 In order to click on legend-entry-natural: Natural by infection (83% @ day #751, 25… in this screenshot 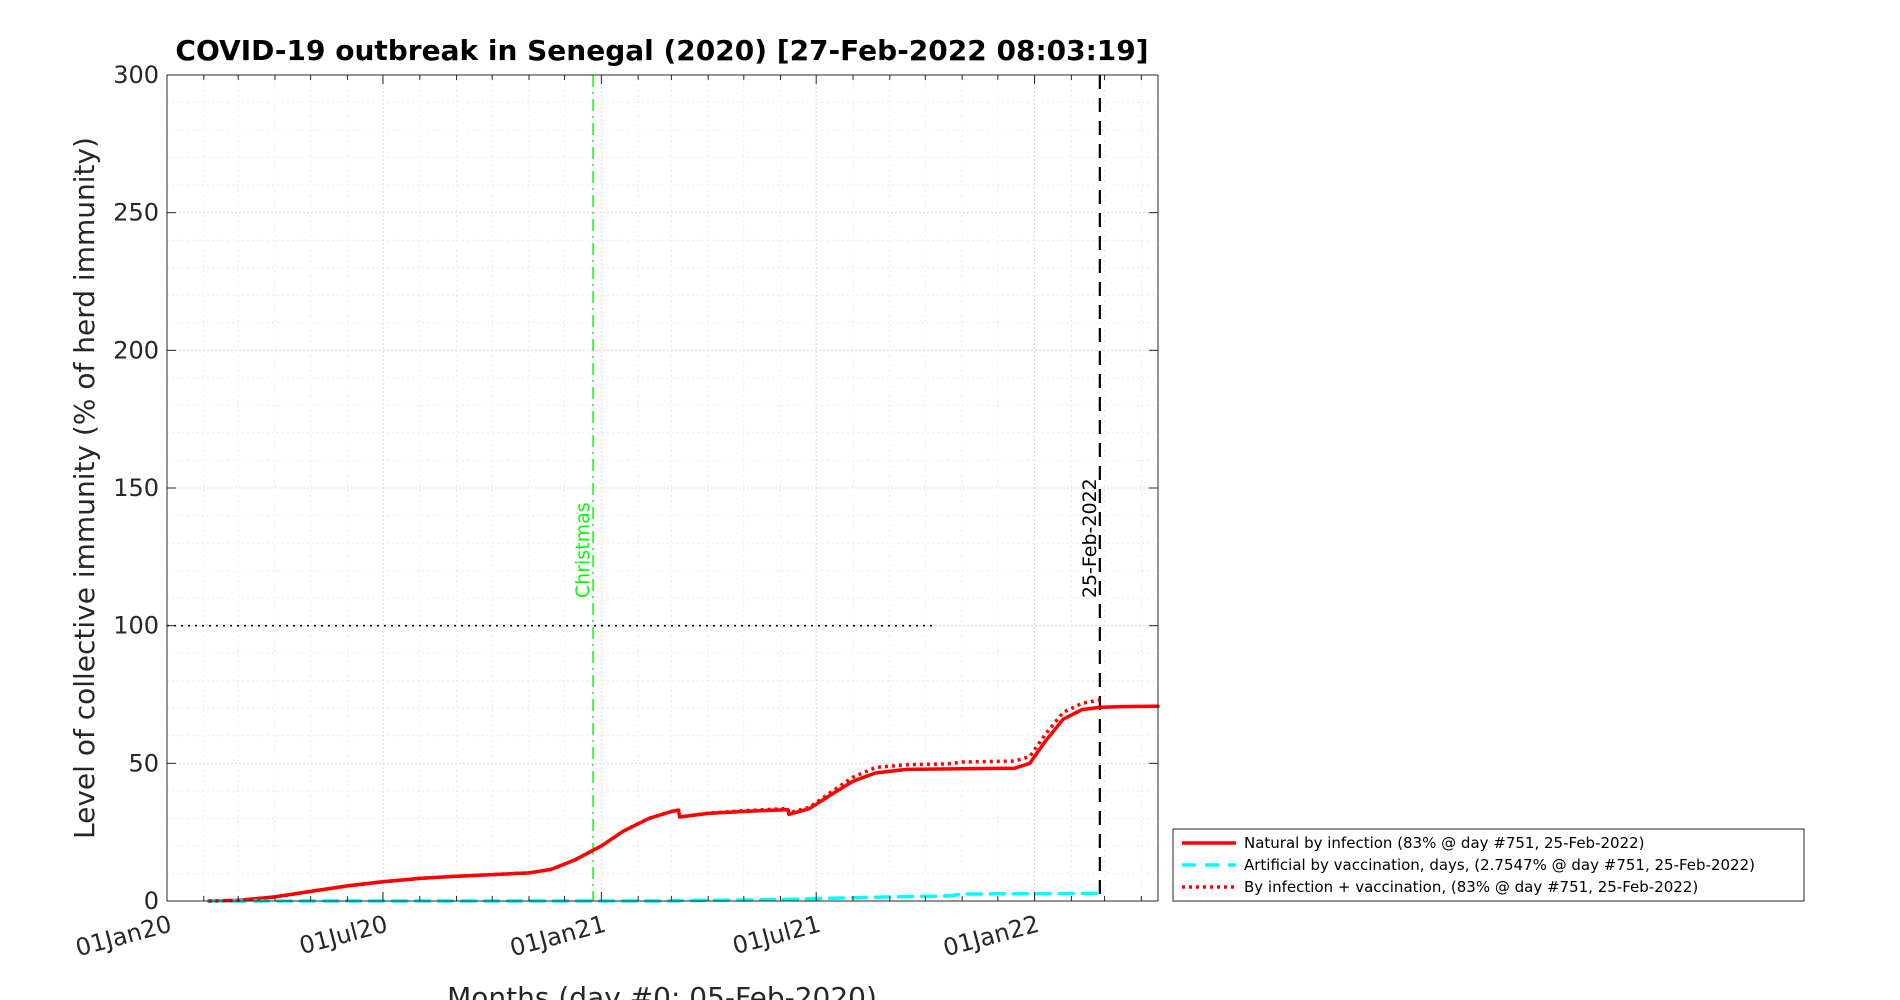, I will do `click(1444, 843)`.